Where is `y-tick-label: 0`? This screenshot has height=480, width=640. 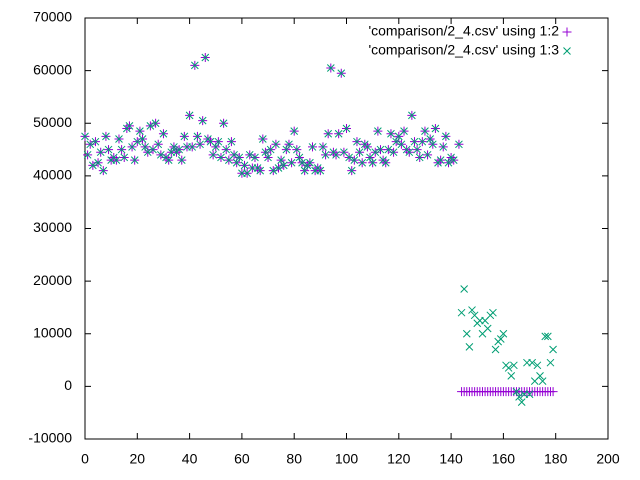
y-tick-label: 0 is located at coordinates (68, 385).